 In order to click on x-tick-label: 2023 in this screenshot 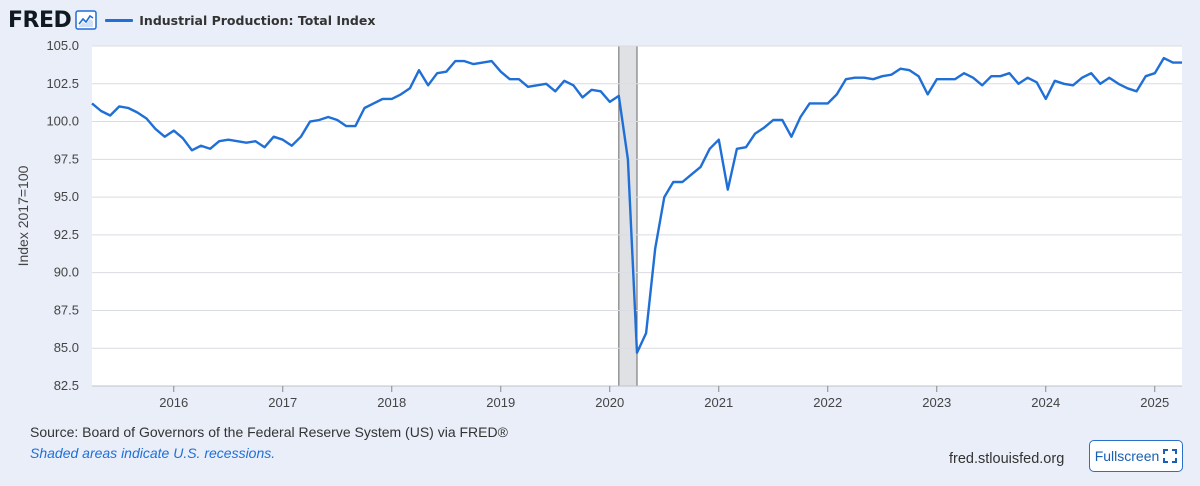, I will do `click(936, 402)`.